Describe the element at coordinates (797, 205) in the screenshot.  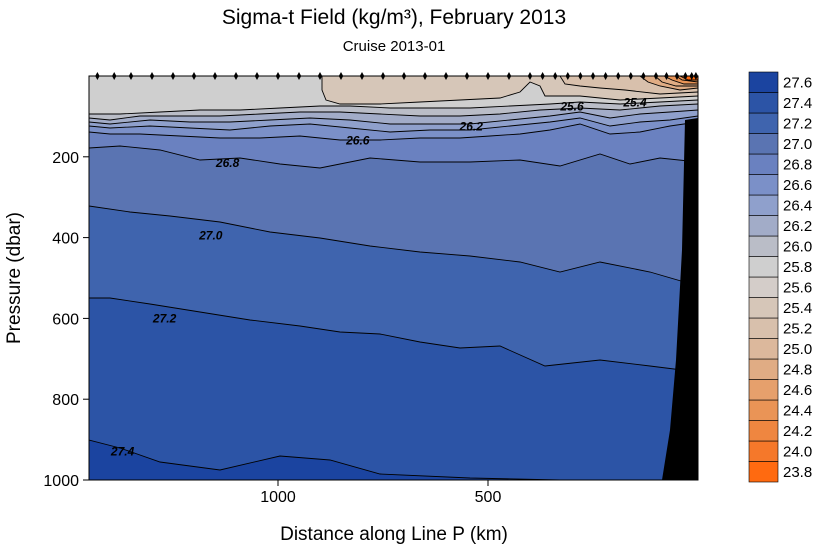
I see `colorbar-label-13: 26.4` at that location.